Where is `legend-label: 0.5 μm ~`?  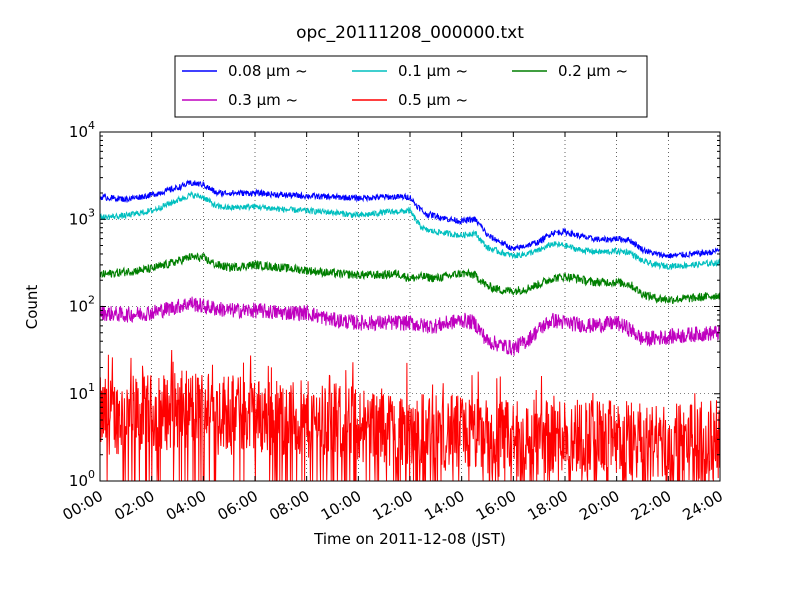
legend-label: 0.5 μm ~ is located at coordinates (433, 100).